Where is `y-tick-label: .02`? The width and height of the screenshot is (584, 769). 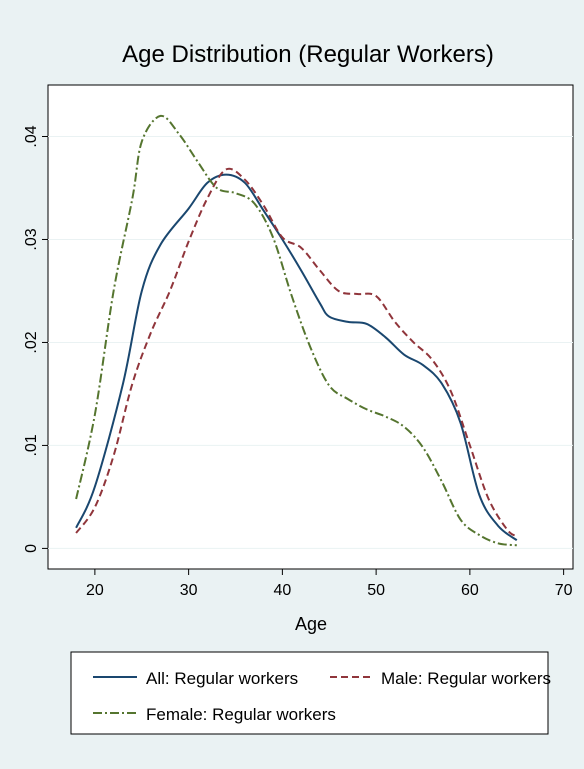
y-tick-label: .02 is located at coordinates (31, 342).